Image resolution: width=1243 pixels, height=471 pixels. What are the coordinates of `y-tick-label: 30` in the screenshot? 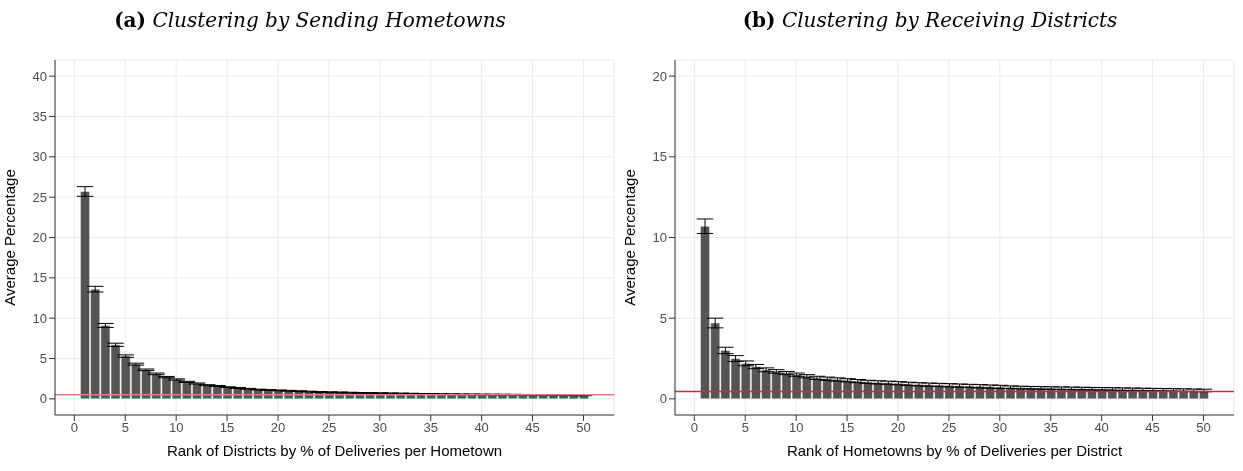 It's located at (39, 157).